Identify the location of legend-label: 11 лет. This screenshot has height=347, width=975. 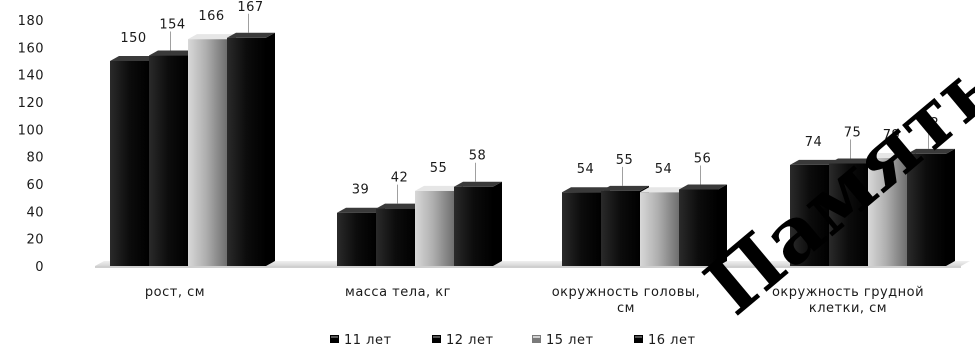
(368, 340).